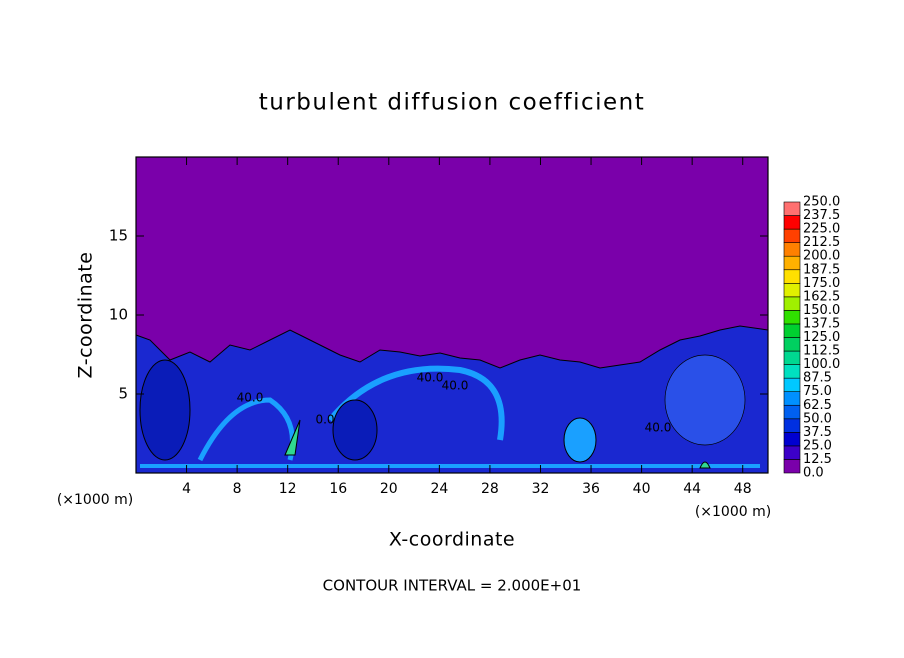 The image size is (904, 658). I want to click on colorbar-label: 150.0, so click(821, 310).